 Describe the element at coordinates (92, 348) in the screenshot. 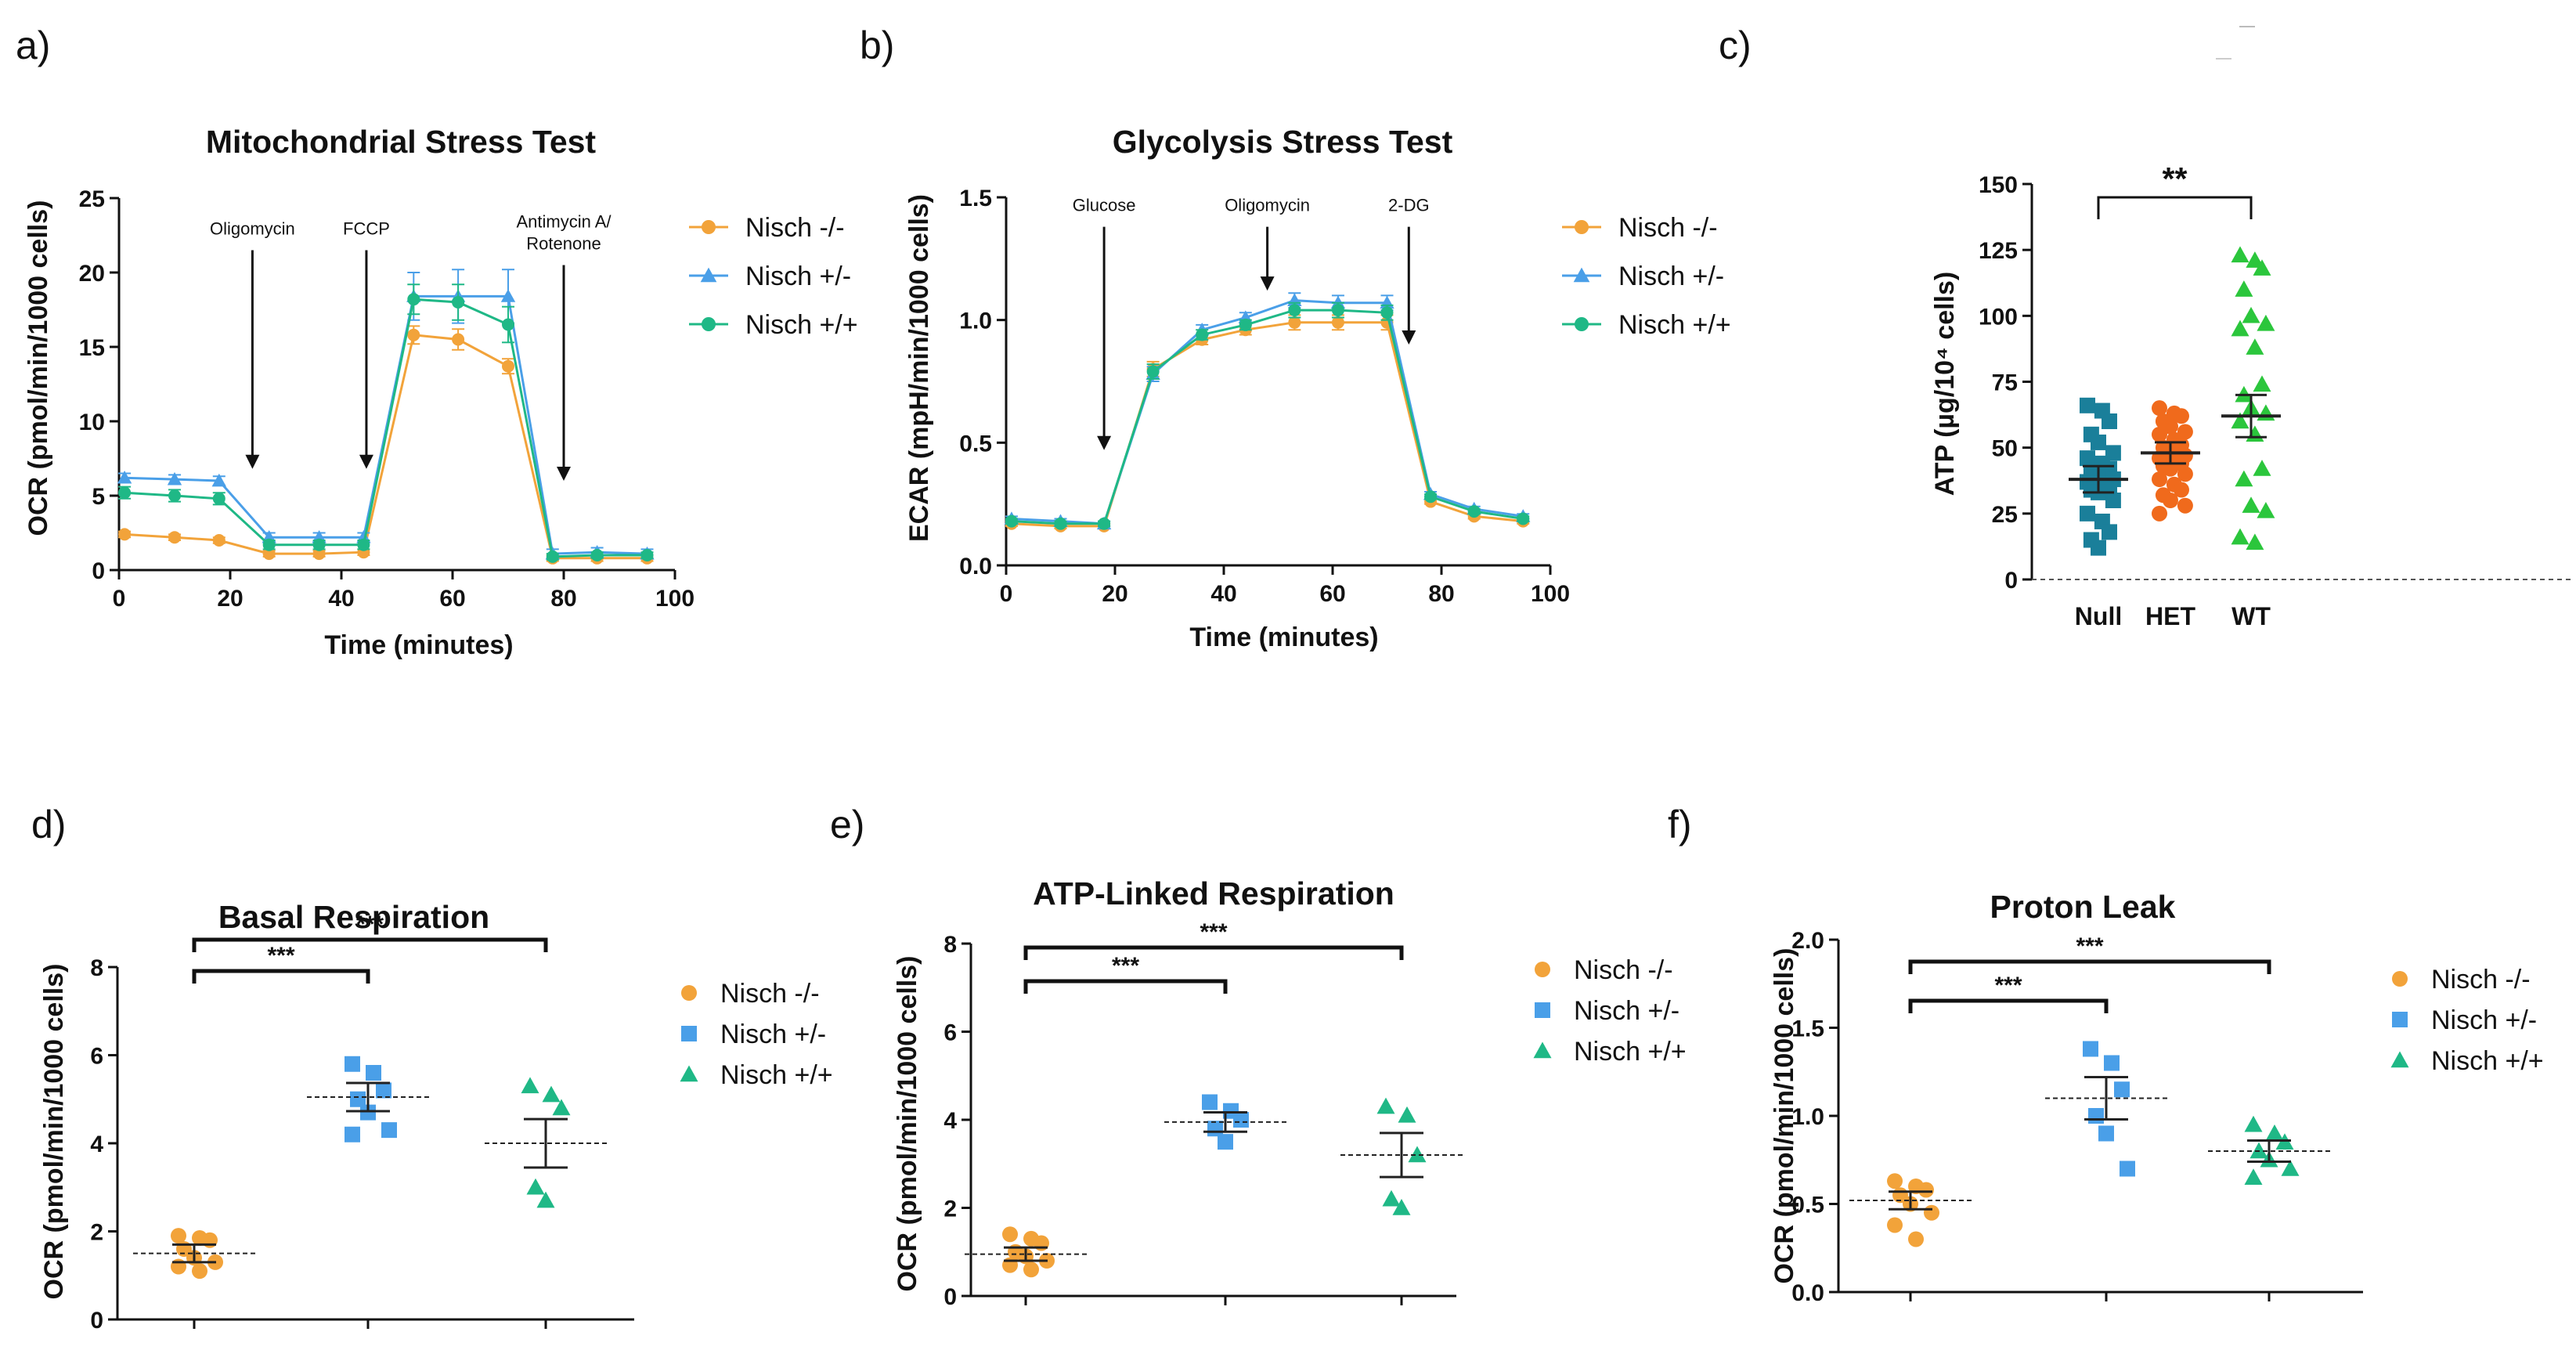

I see `y-tick-label: 15` at that location.